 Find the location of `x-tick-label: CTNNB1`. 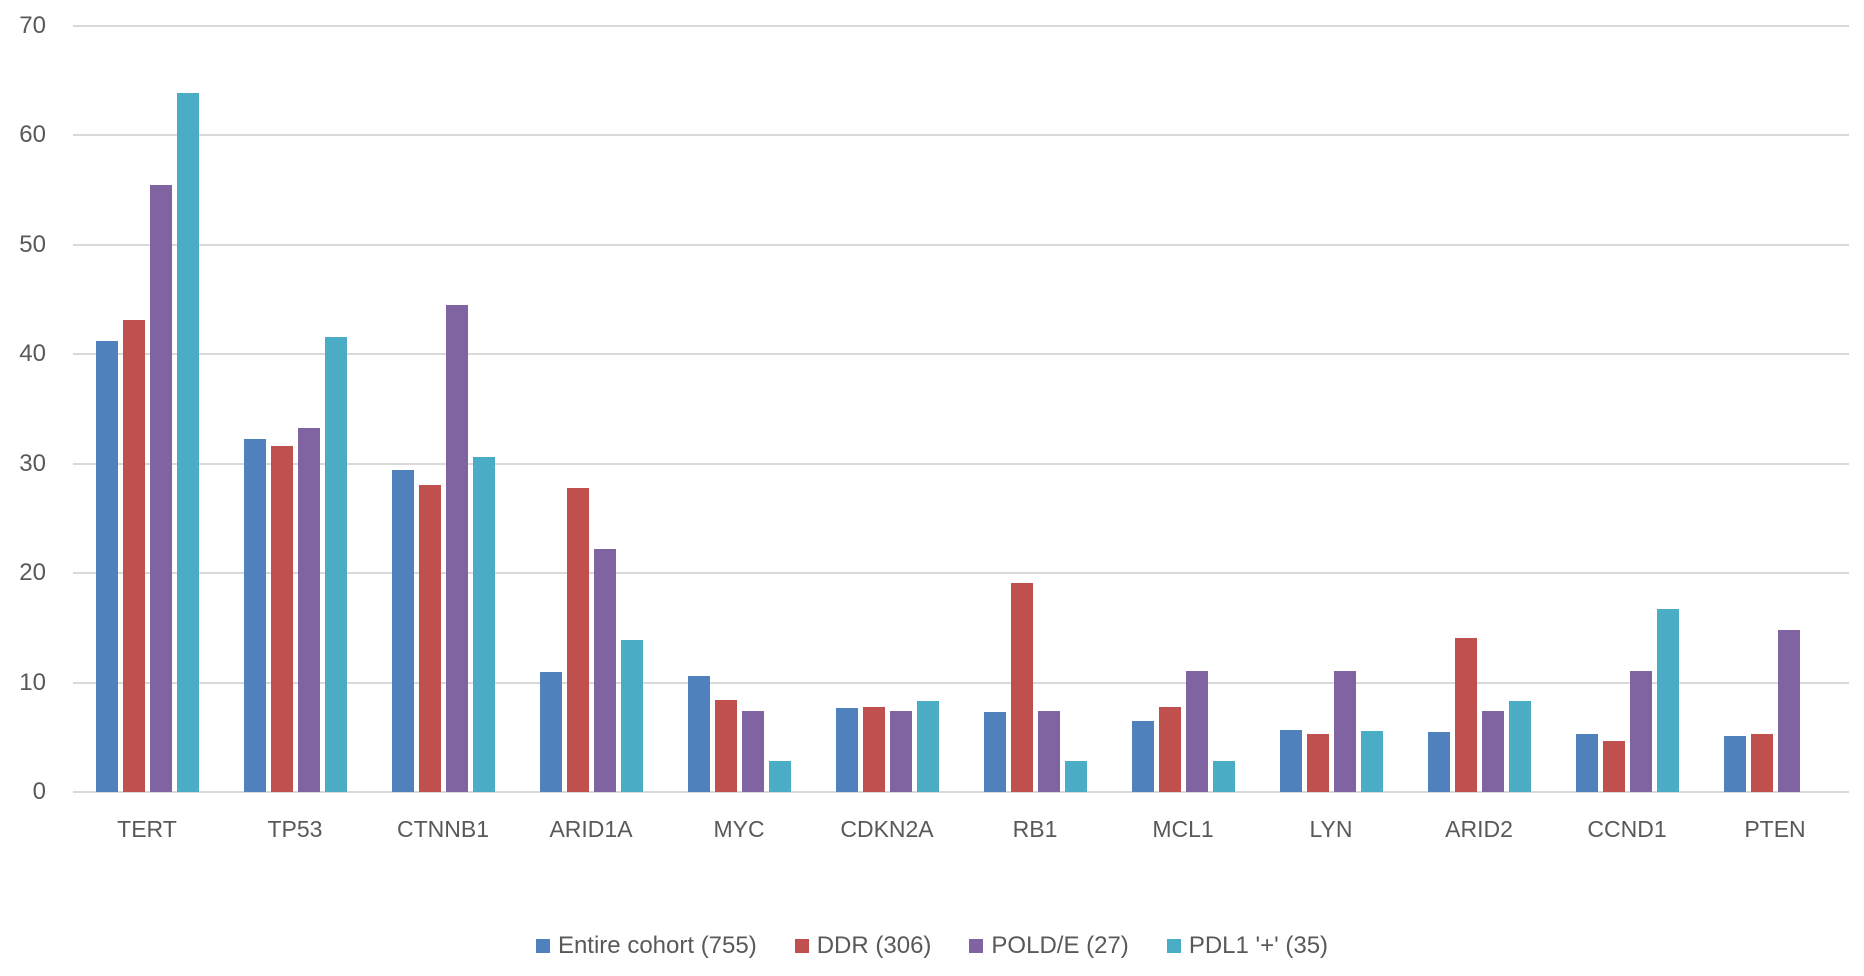

x-tick-label: CTNNB1 is located at coordinates (442, 829).